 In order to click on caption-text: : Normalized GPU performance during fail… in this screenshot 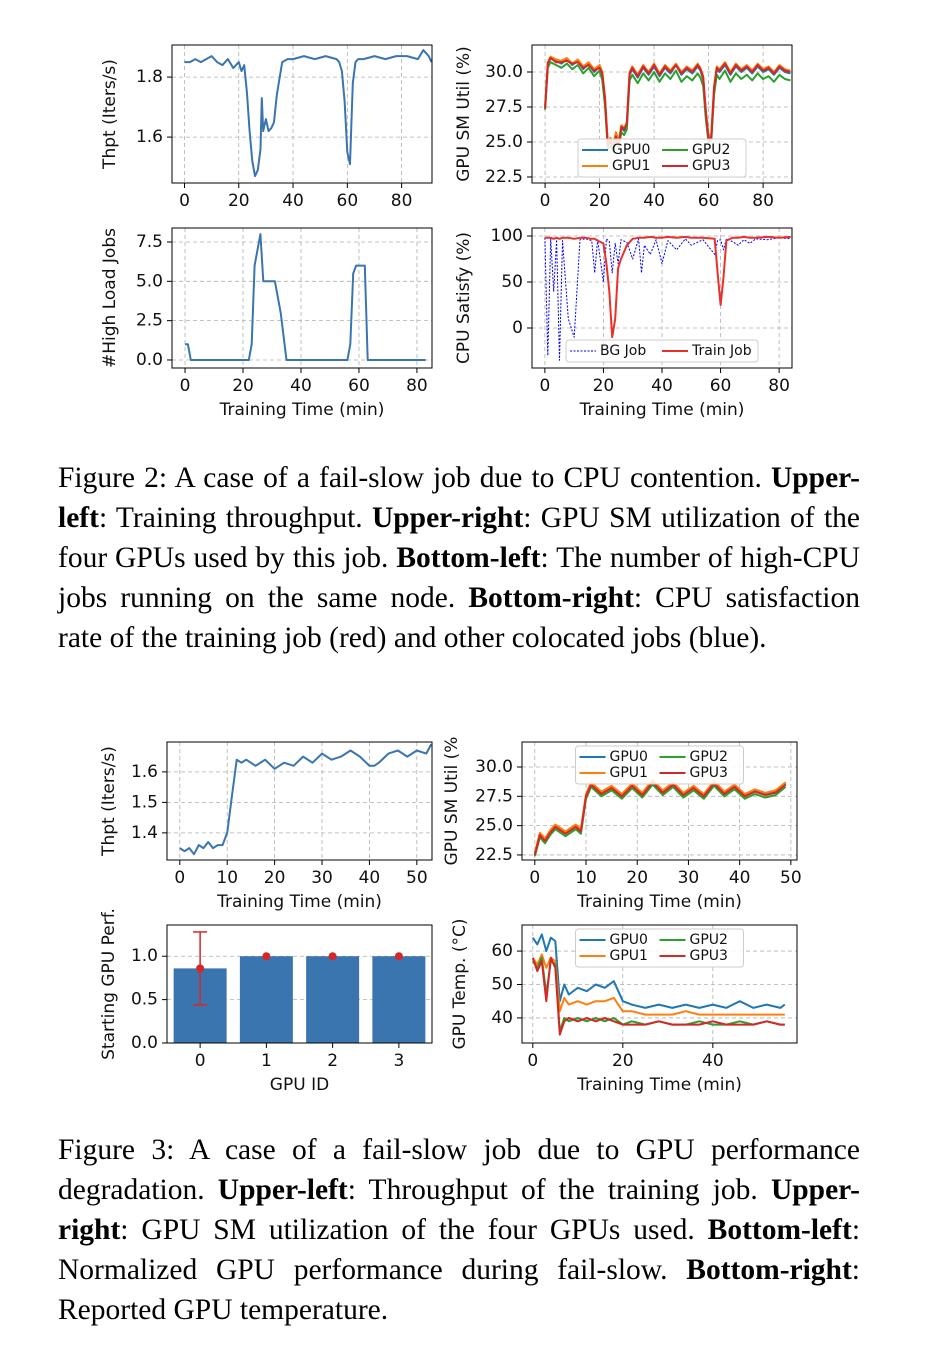, I will do `click(459, 1250)`.